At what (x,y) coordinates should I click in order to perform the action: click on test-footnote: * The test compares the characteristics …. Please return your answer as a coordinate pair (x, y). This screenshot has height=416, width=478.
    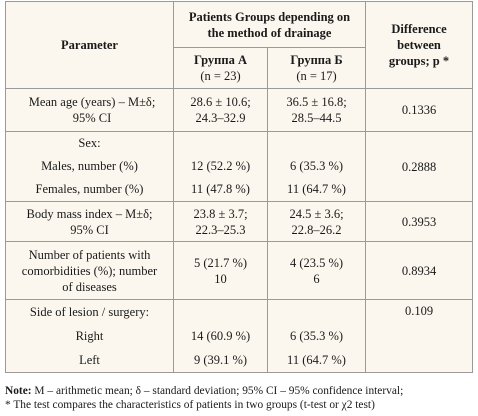
    Looking at the image, I should click on (190, 405).